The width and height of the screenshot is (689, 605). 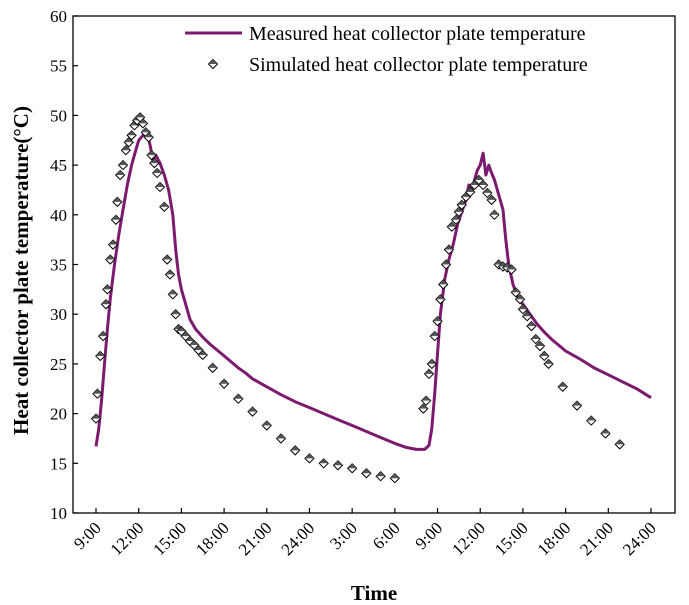 I want to click on y-tick-label: 60, so click(x=58, y=16).